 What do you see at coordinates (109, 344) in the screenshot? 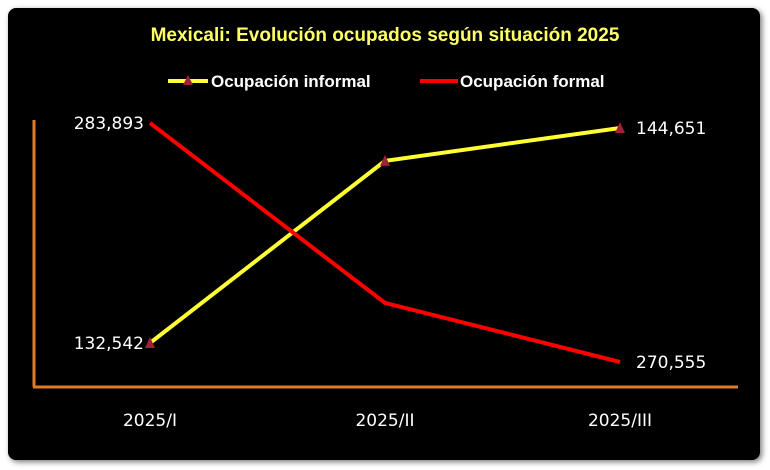
I see `data-label: 132,542` at bounding box center [109, 344].